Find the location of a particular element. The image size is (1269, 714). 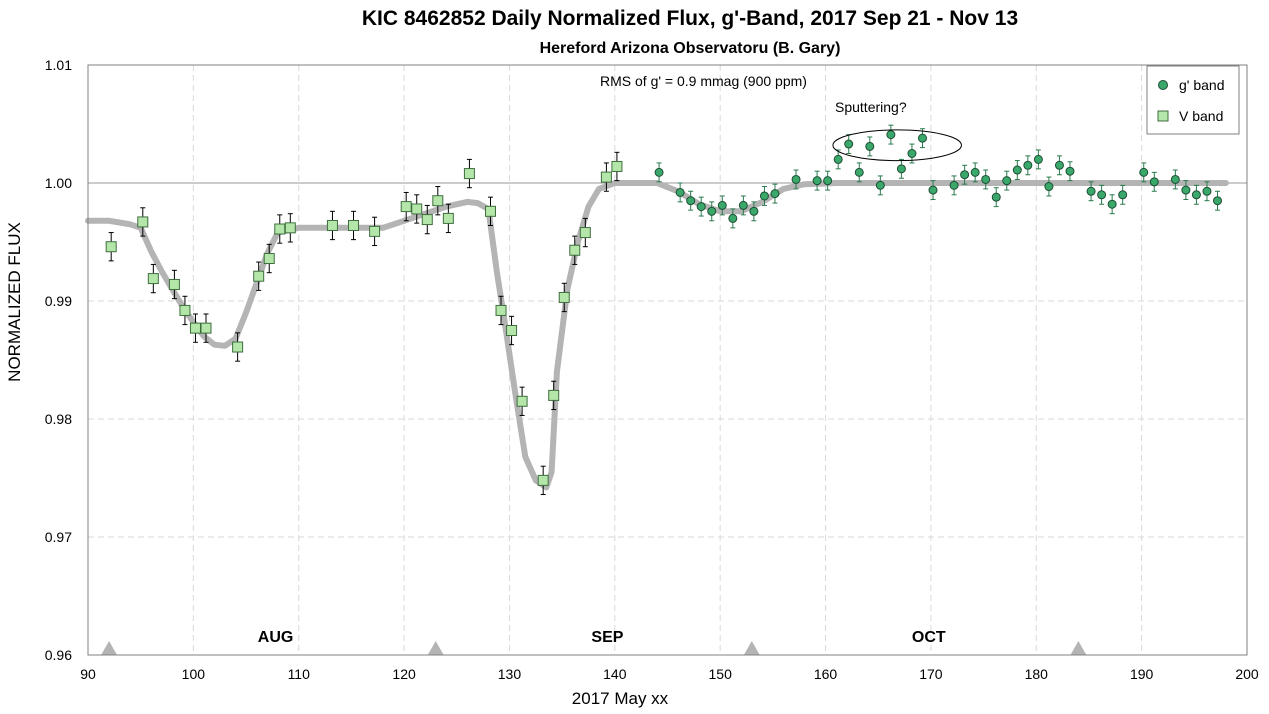

y-tick-label: 0.97 is located at coordinates (58, 537).